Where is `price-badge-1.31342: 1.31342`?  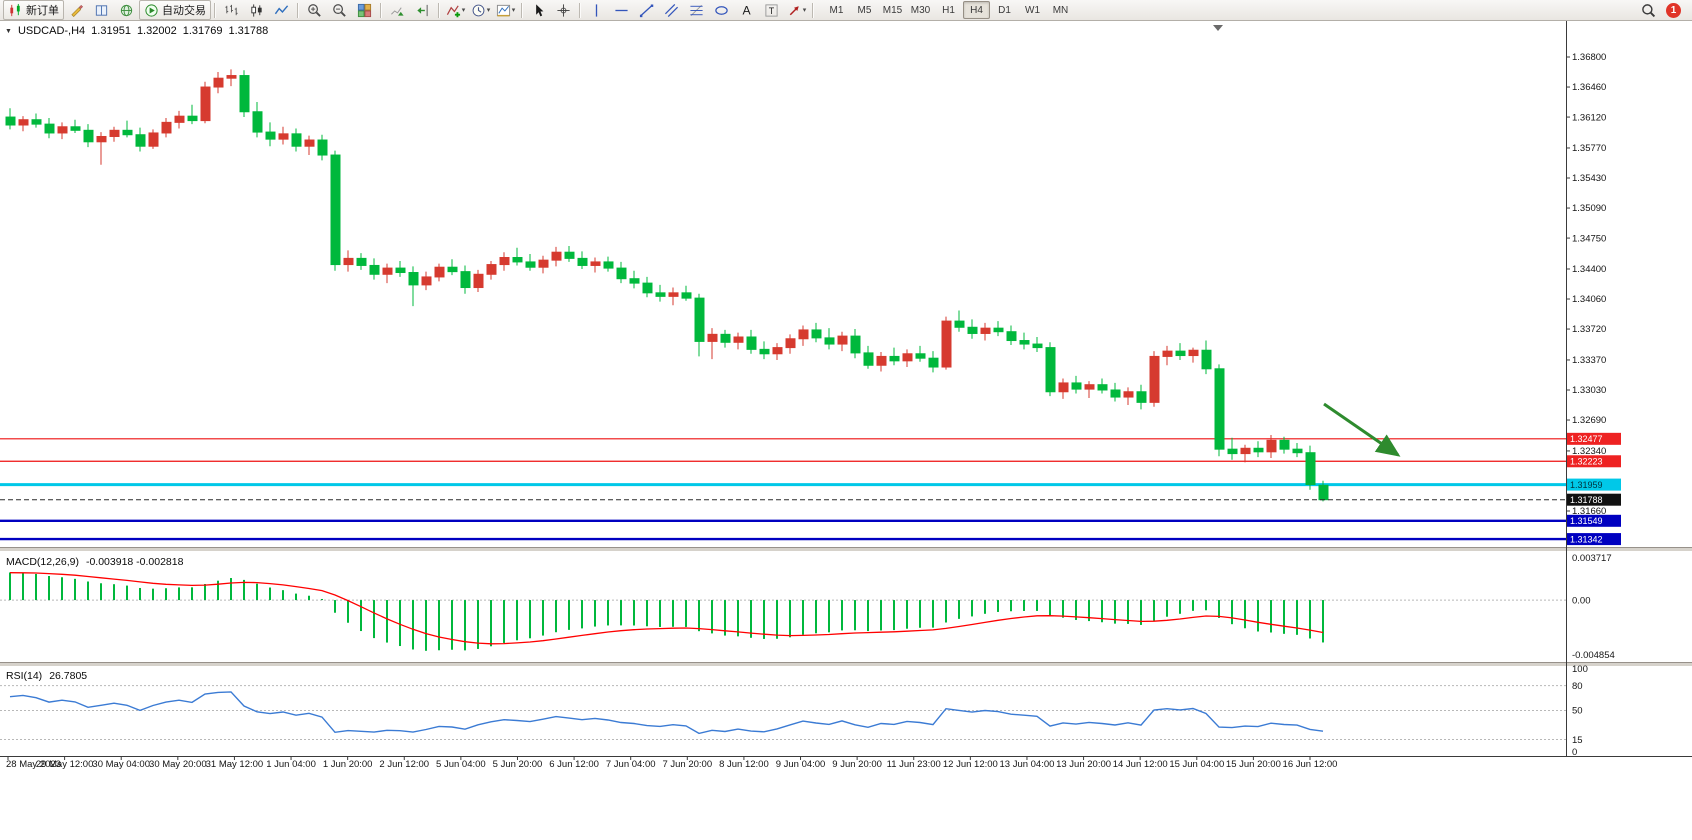
price-badge-1.31342: 1.31342 is located at coordinates (1586, 539).